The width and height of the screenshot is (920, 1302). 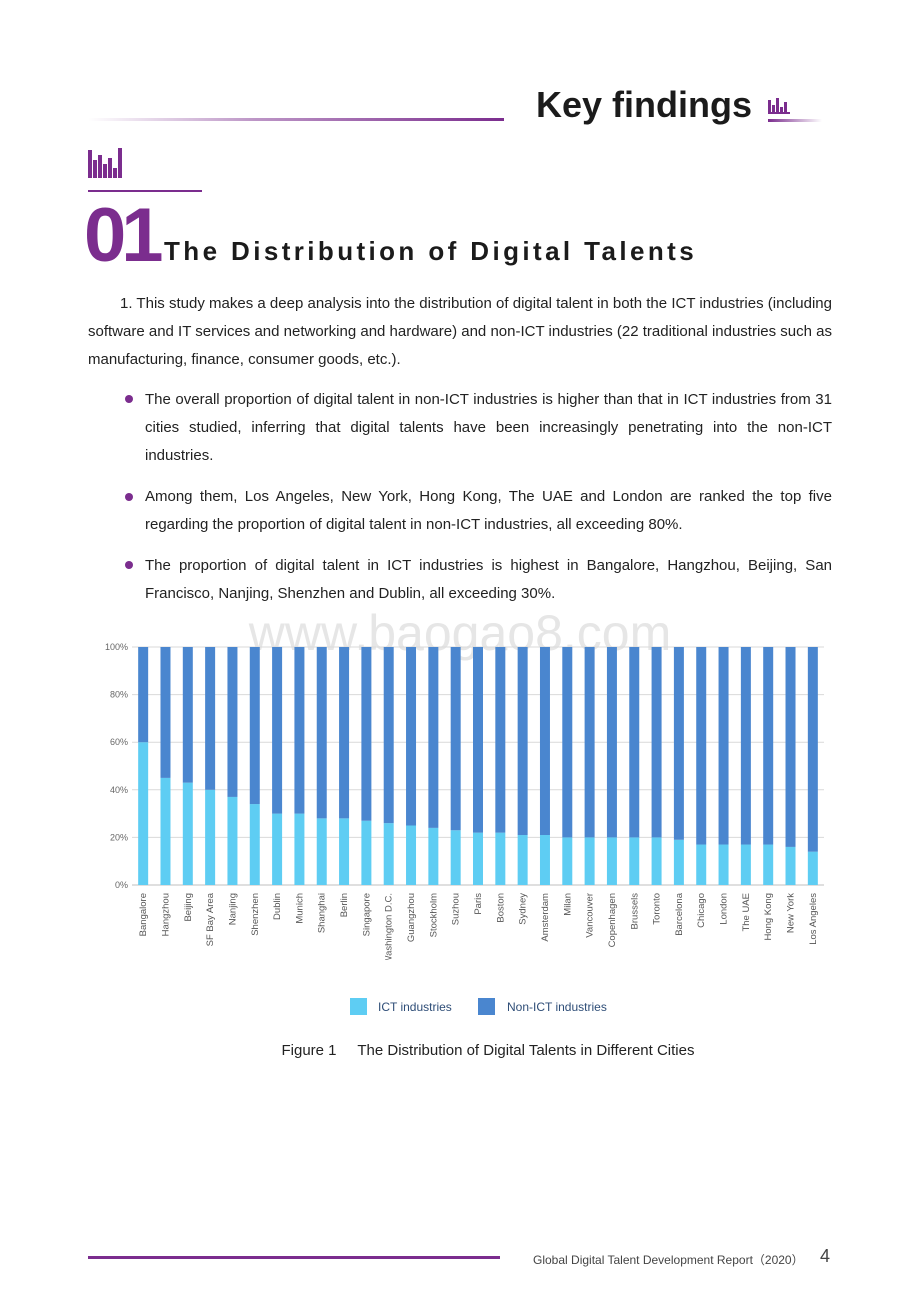 I want to click on x-tick-label: Guangzhou, so click(x=411, y=917).